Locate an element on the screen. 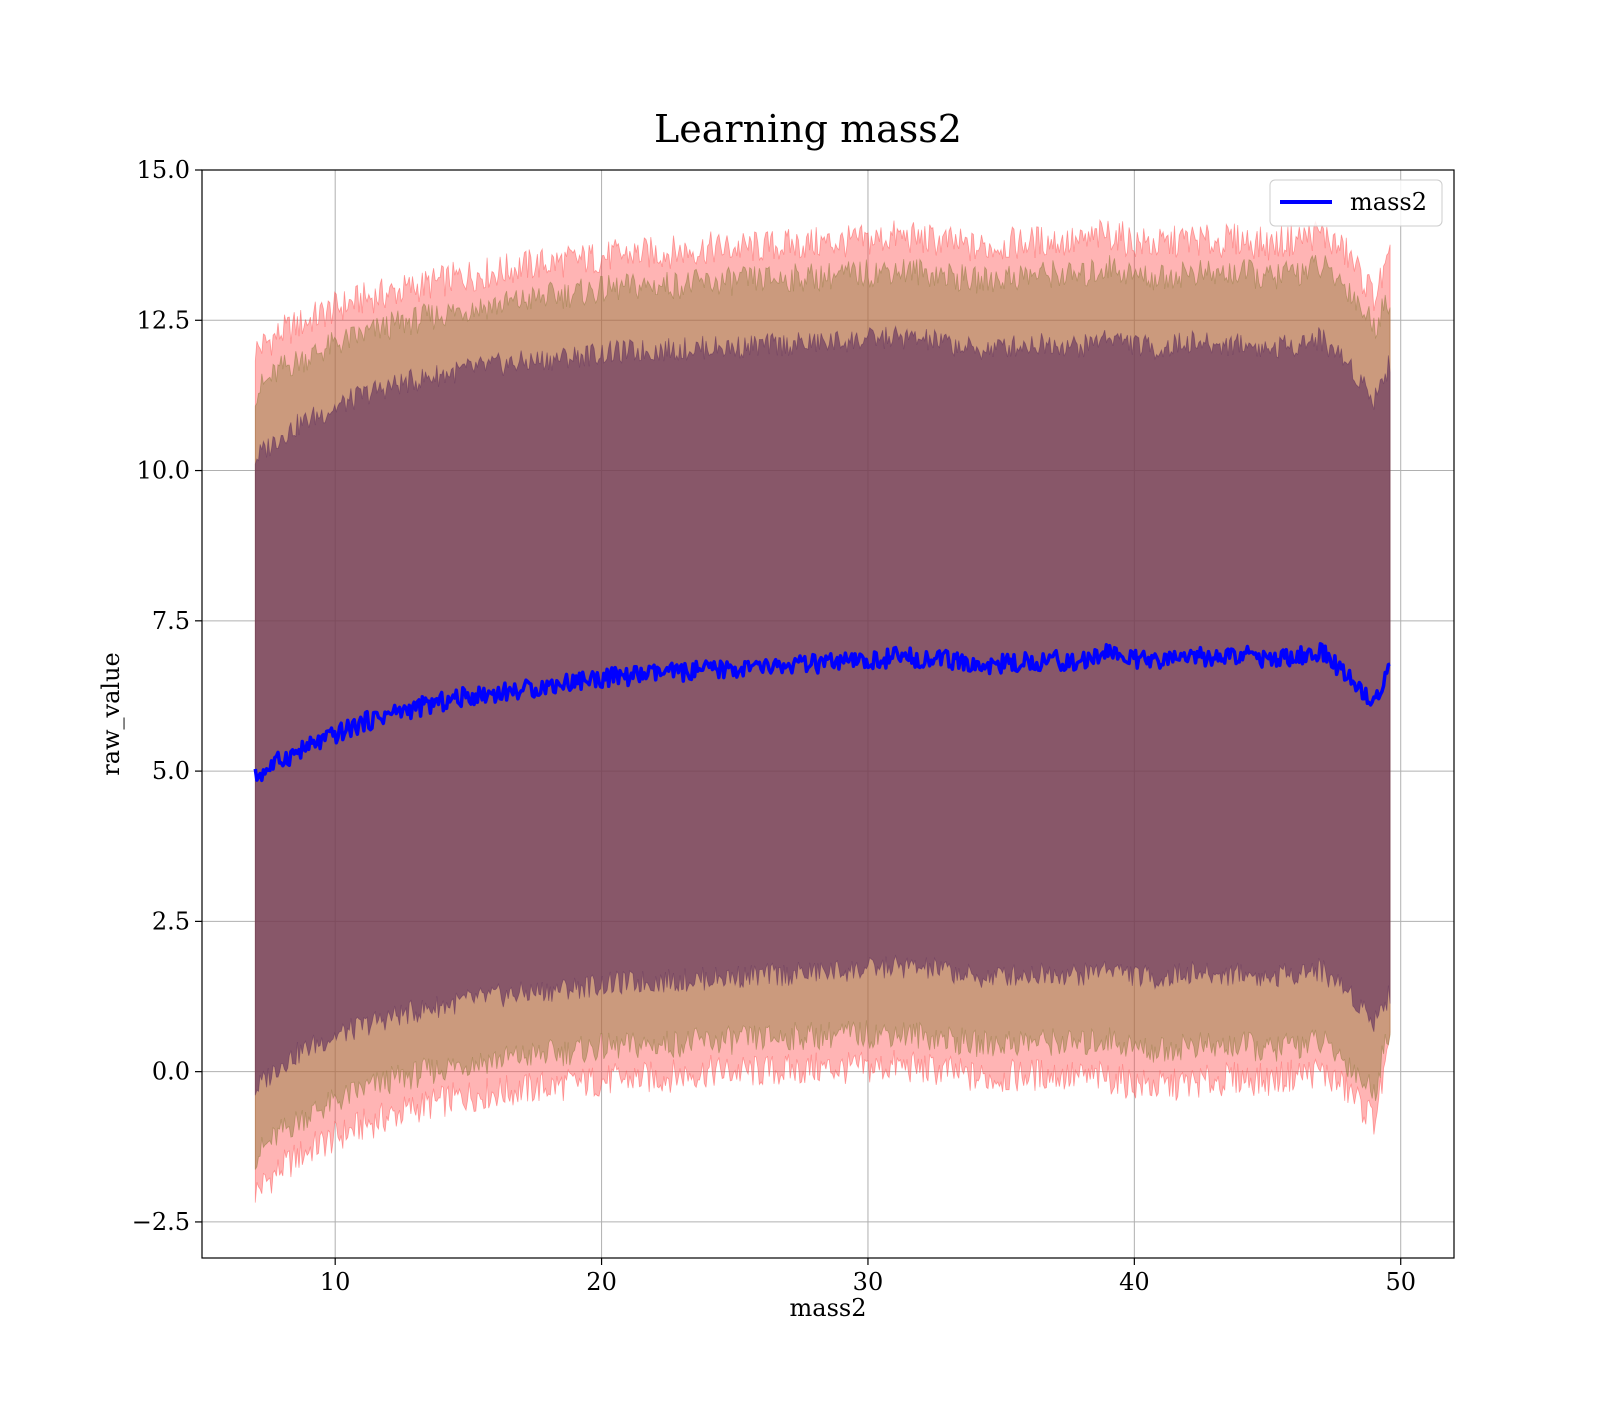 This screenshot has height=1404, width=1600. x-axis-ticks: 10 20 30 40 50 is located at coordinates (868, 1277).